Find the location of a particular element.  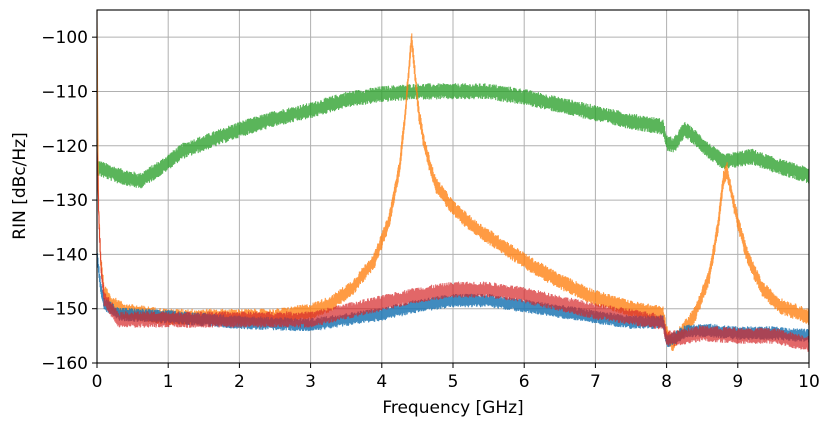

x-tick-label: 2 is located at coordinates (239, 382).